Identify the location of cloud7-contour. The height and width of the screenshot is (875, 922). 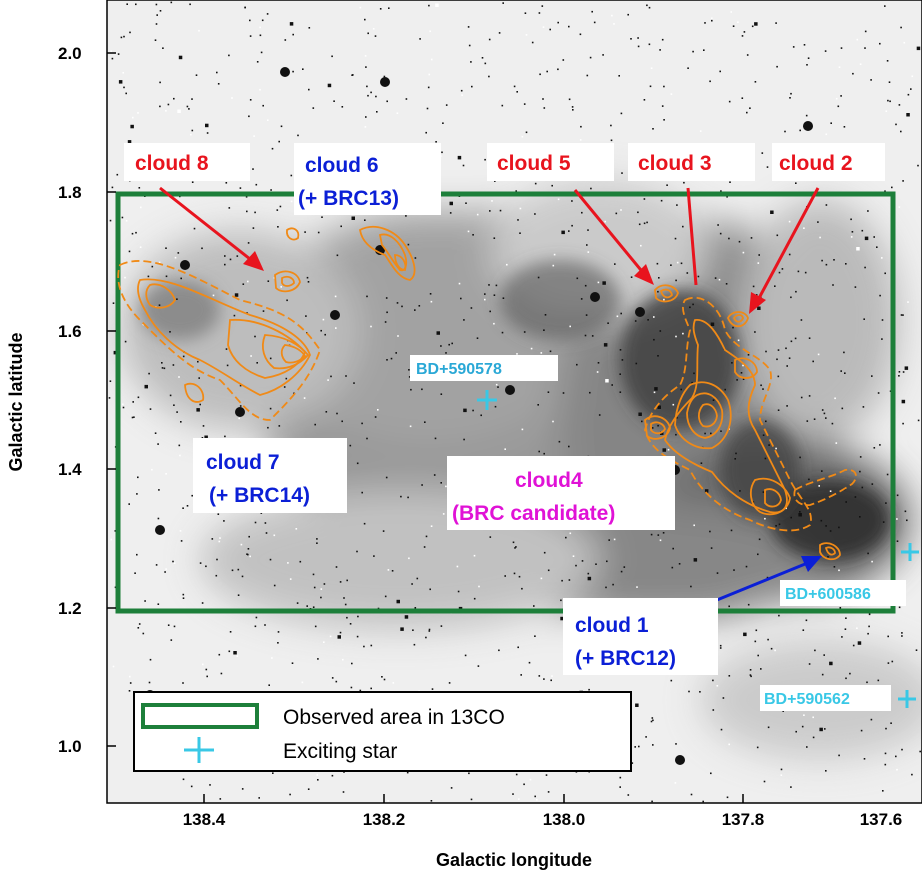
(160, 296).